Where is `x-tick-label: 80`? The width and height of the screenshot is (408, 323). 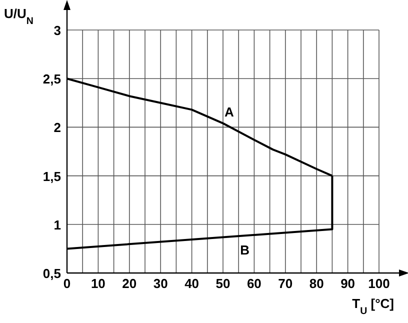
x-tick-label: 80 is located at coordinates (316, 283).